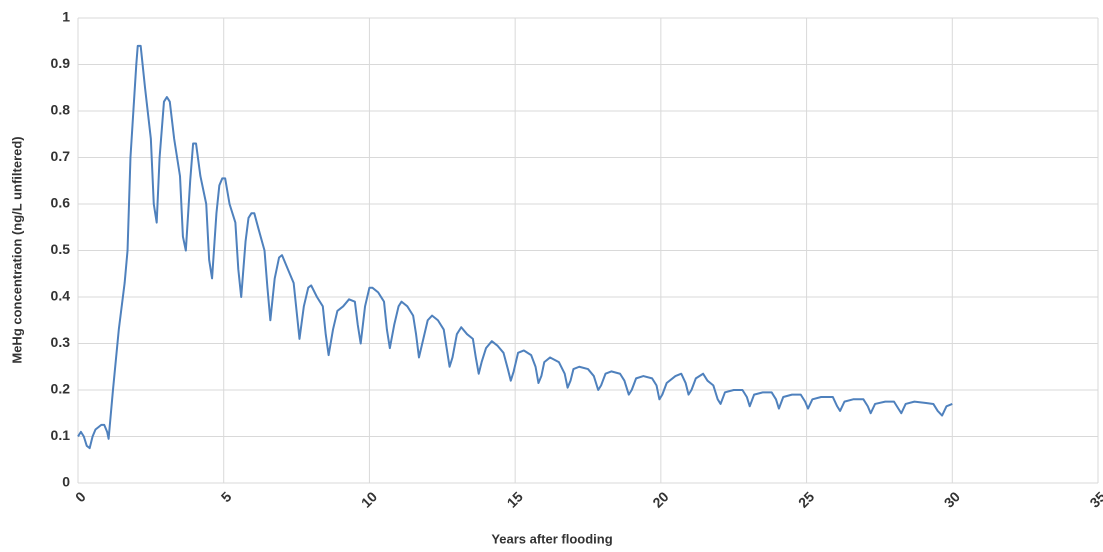  I want to click on y-tick-label: 0.4, so click(61, 296).